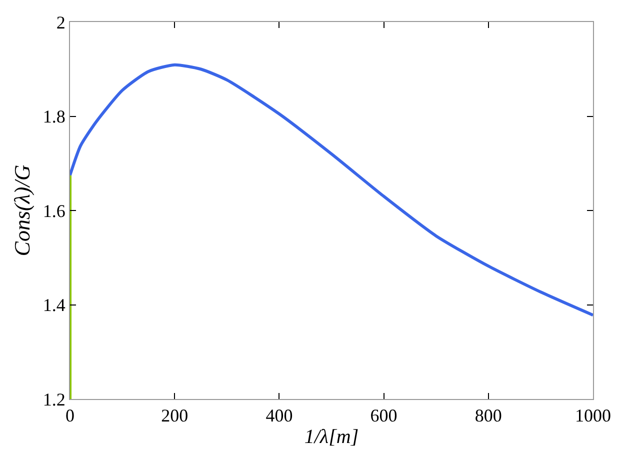 The image size is (623, 464). I want to click on x-tick-label: 1000, so click(593, 416).